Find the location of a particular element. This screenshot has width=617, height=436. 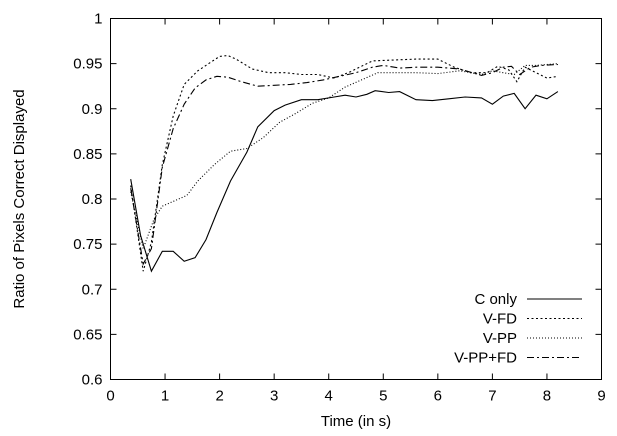

y-tick-label: 0.75 is located at coordinates (87, 244).